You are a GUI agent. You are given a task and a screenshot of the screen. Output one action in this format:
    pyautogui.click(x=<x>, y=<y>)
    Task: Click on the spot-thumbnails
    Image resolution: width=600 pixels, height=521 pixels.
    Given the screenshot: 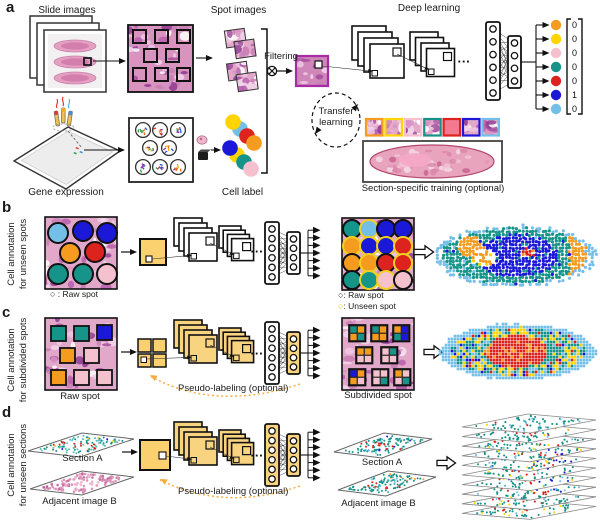 What is the action you would take?
    pyautogui.click(x=241, y=60)
    